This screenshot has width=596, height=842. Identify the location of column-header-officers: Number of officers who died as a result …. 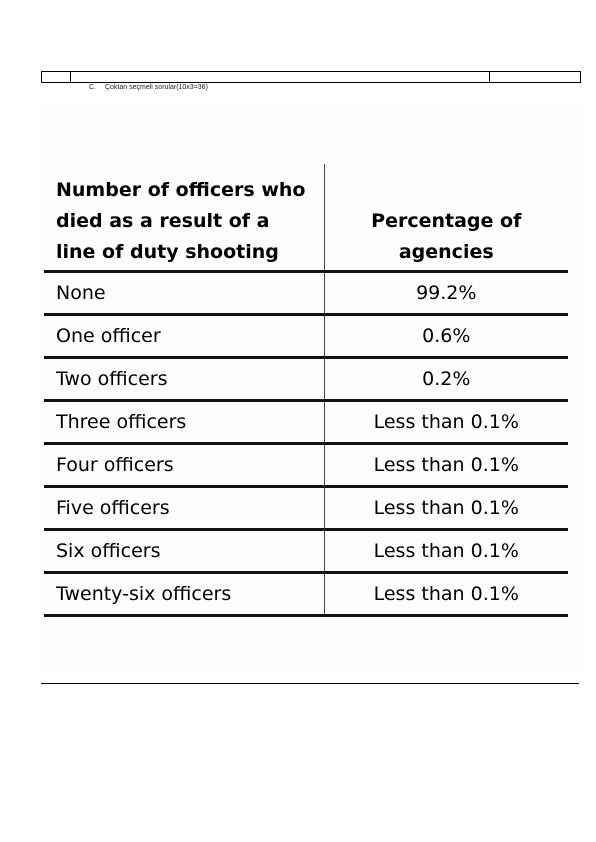
(184, 218).